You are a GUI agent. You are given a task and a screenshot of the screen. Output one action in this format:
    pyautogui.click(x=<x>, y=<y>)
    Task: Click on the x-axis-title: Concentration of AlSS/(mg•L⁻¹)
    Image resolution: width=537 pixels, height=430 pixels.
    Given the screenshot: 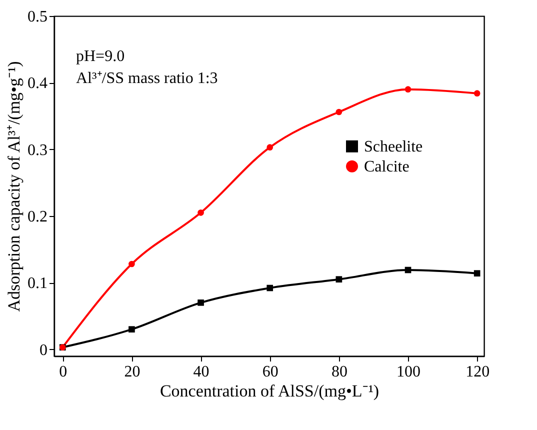 What is the action you would take?
    pyautogui.click(x=270, y=391)
    